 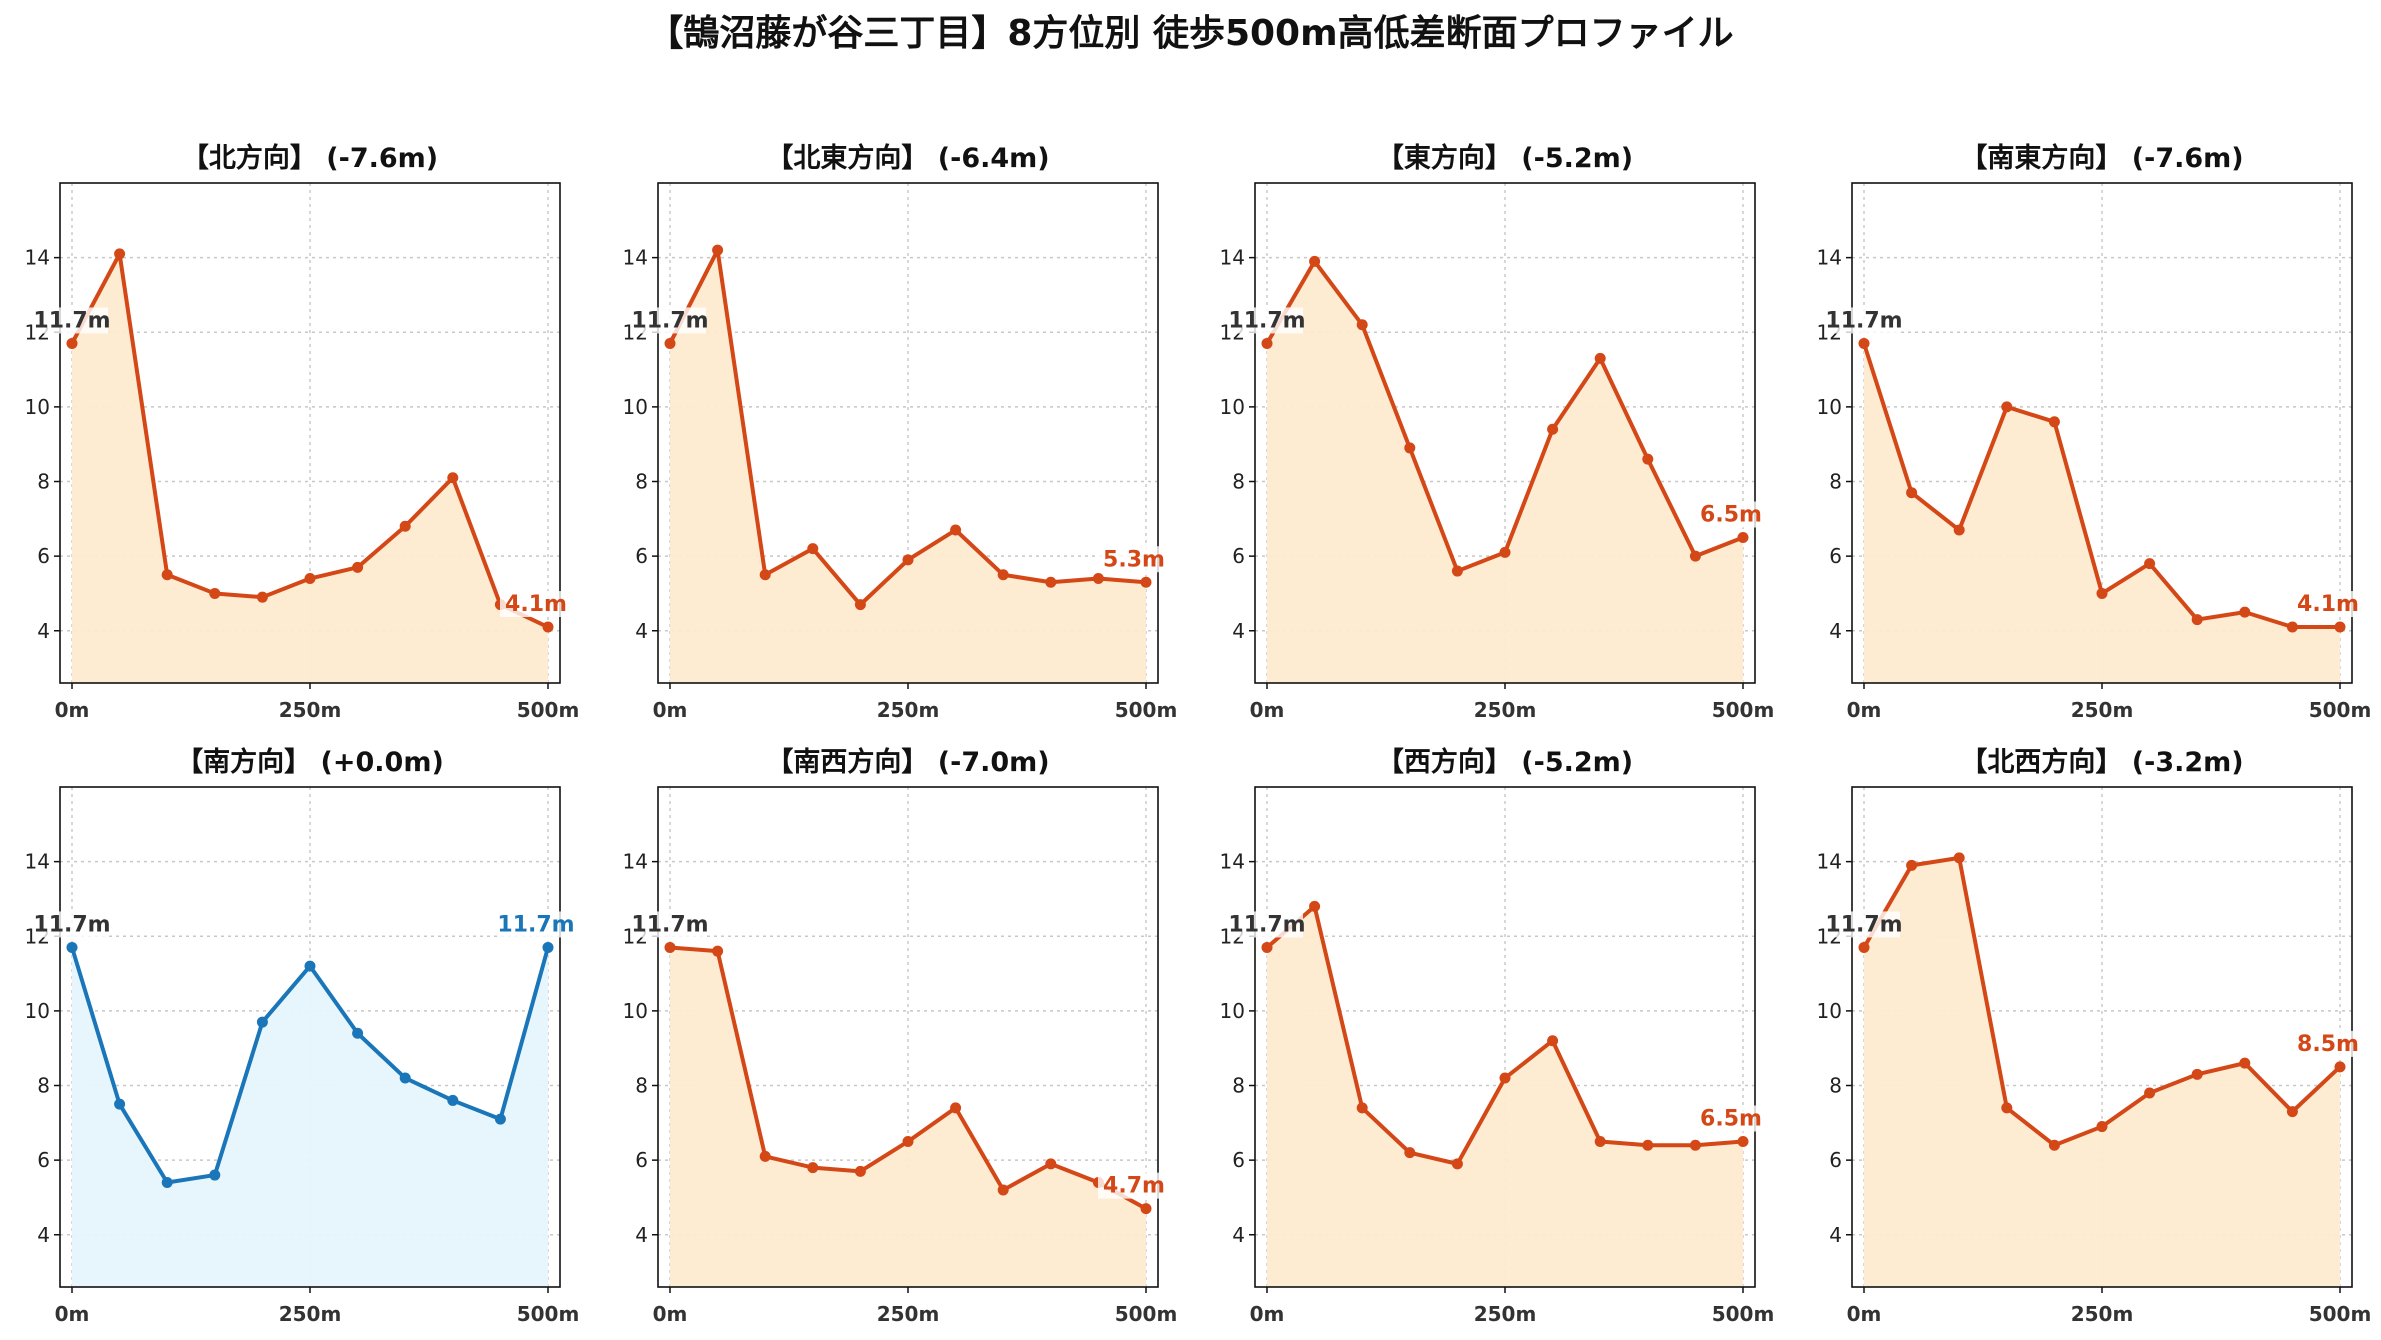 What do you see at coordinates (310, 158) in the screenshot?
I see `panel-title: 【北方向】 (-7.6m)` at bounding box center [310, 158].